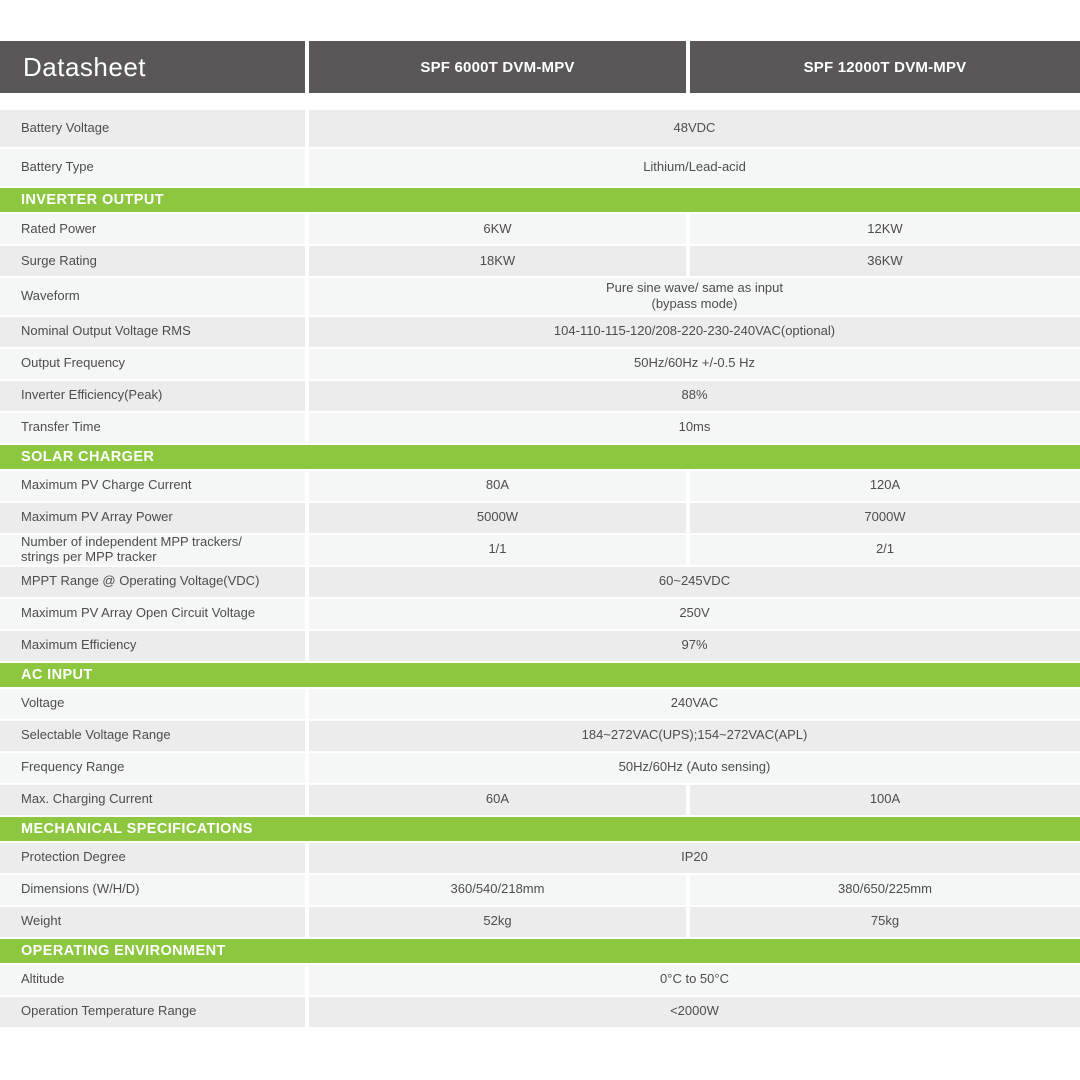 The height and width of the screenshot is (1080, 1080). Describe the element at coordinates (694, 735) in the screenshot. I see `row-value: 184~272VAC(UPS);154~272VAC(APL)` at that location.